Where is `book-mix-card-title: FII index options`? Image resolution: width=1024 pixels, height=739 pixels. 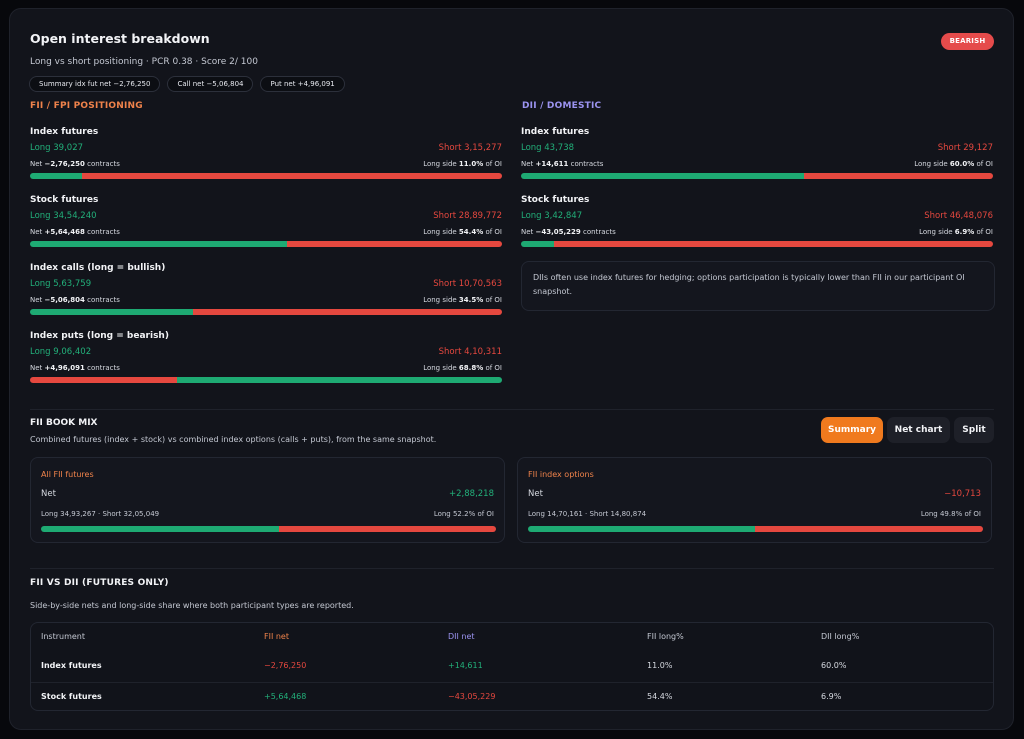
book-mix-card-title: FII index options is located at coordinates (561, 474).